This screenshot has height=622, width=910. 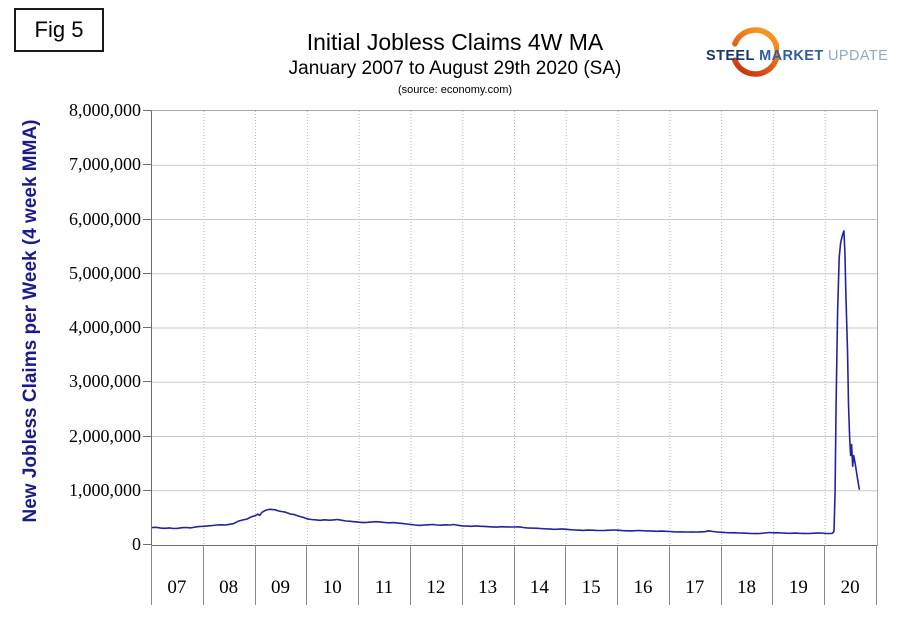 I want to click on logo-word-market: MARKET, so click(x=791, y=56).